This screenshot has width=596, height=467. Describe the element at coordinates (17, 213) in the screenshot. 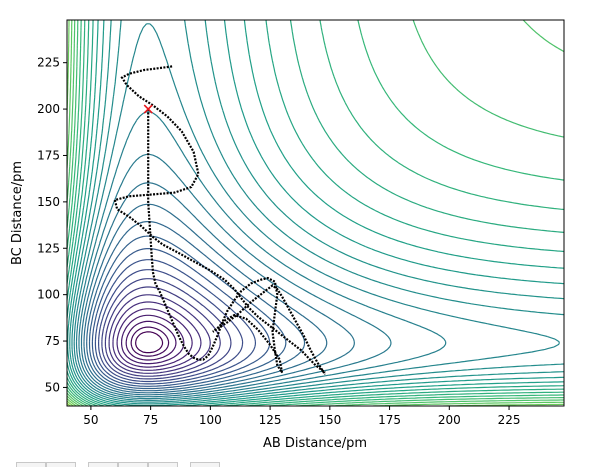

I see `y-axis-label: BC Distance/pm` at that location.